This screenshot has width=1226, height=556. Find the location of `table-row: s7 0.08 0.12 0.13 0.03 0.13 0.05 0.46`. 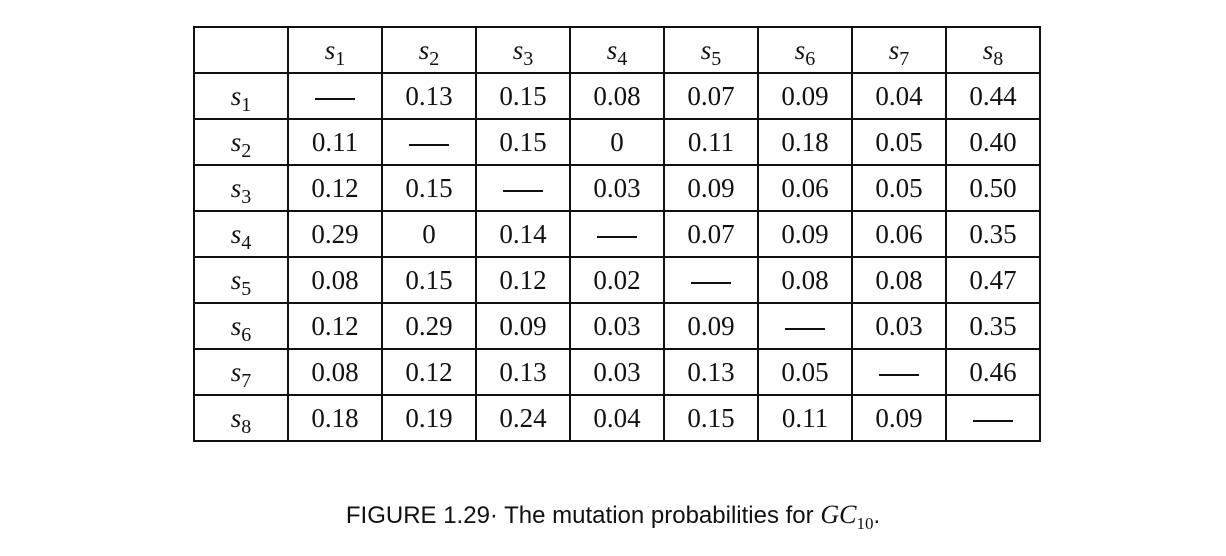

table-row: s7 0.08 0.12 0.13 0.03 0.13 0.05 0.46 is located at coordinates (617, 372).